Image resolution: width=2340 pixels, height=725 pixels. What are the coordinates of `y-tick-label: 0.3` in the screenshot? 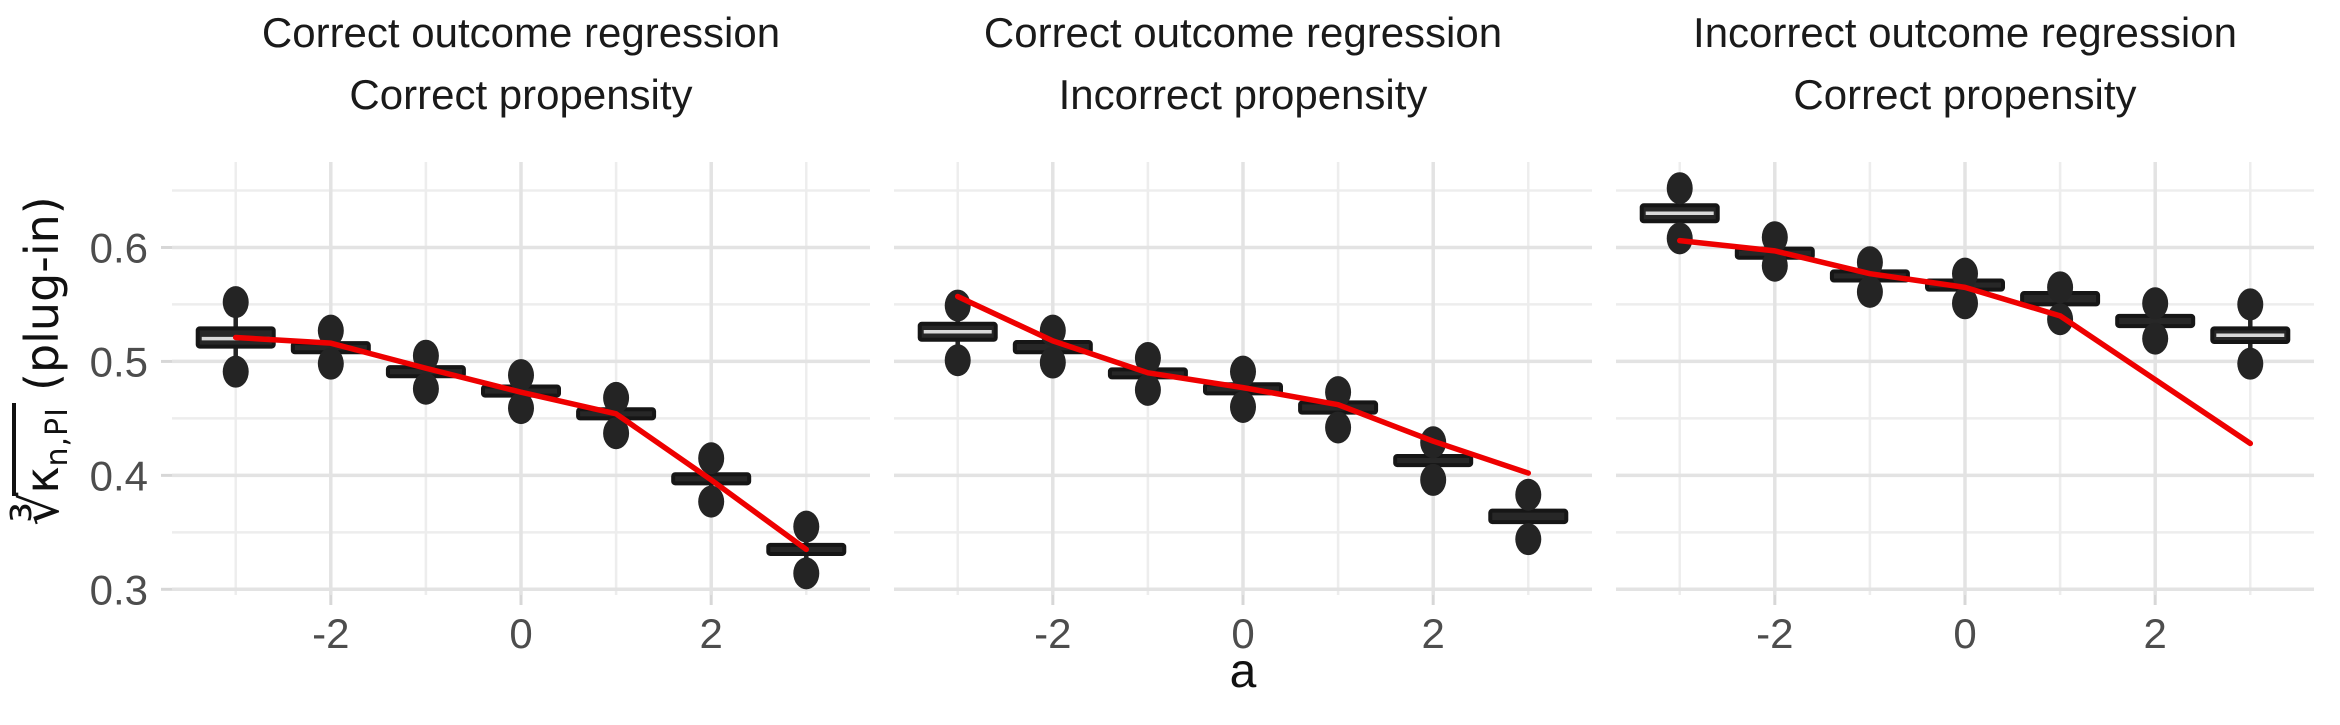 It's located at (119, 589).